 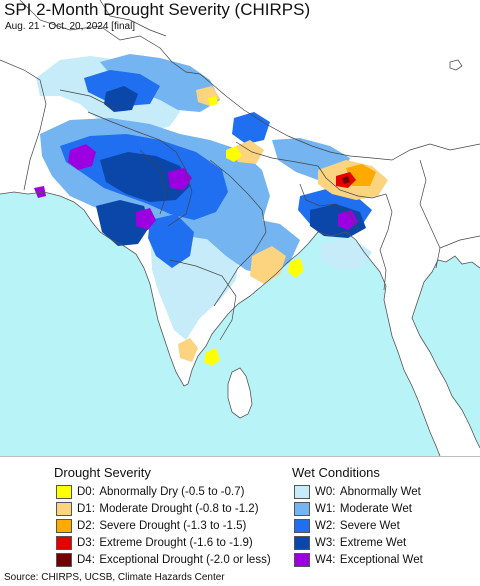 What do you see at coordinates (369, 526) in the screenshot?
I see `legend-label: Severe Wet` at bounding box center [369, 526].